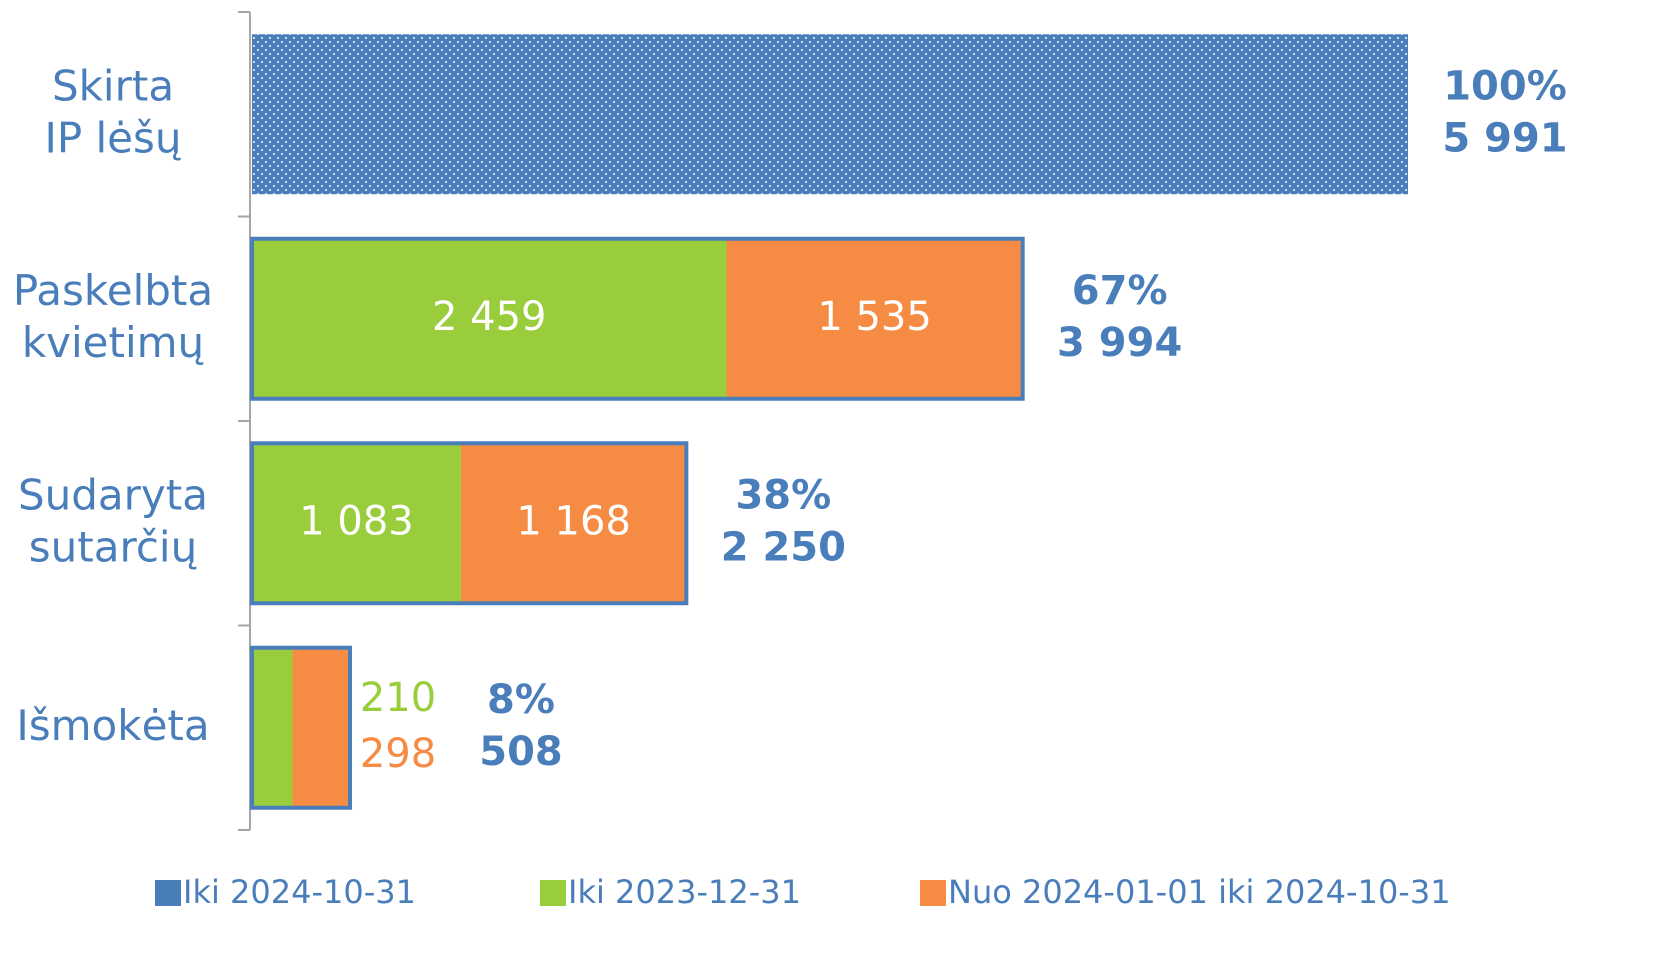 Image resolution: width=1658 pixels, height=962 pixels. What do you see at coordinates (1199, 892) in the screenshot?
I see `legend-label: Nuo 2024-01-01 iki 2024-10-31` at bounding box center [1199, 892].